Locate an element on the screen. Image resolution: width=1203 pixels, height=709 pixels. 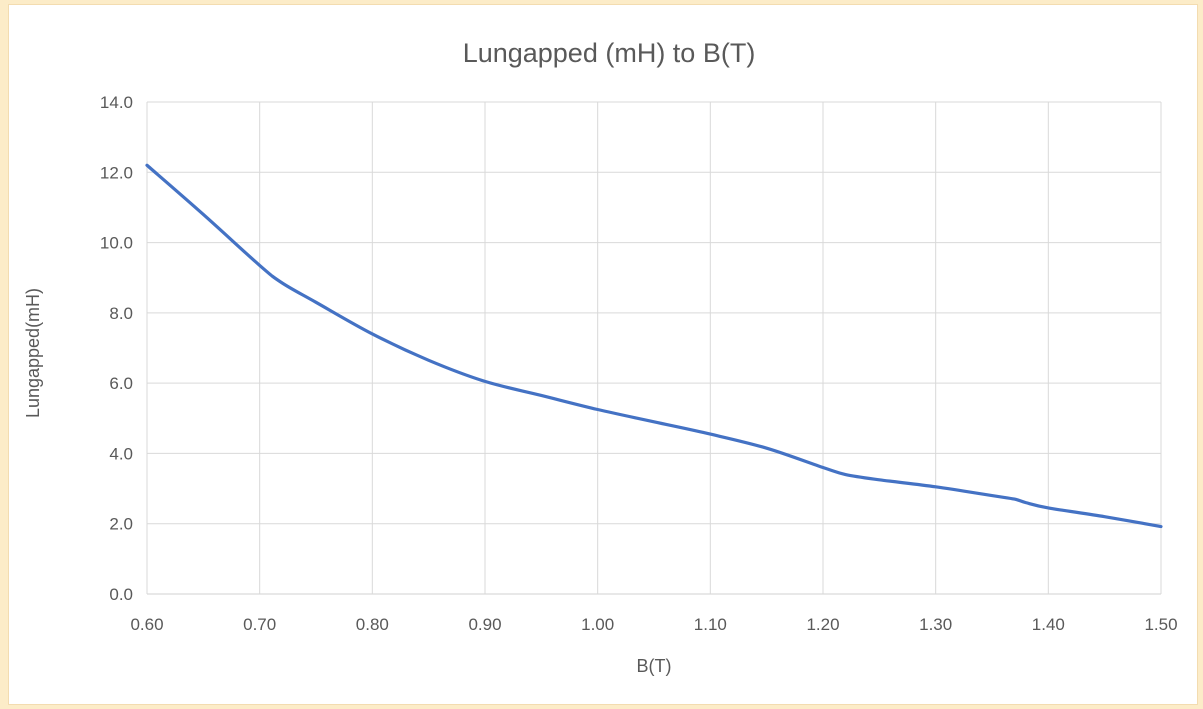
x-tick-label: 1.50 is located at coordinates (1160, 624).